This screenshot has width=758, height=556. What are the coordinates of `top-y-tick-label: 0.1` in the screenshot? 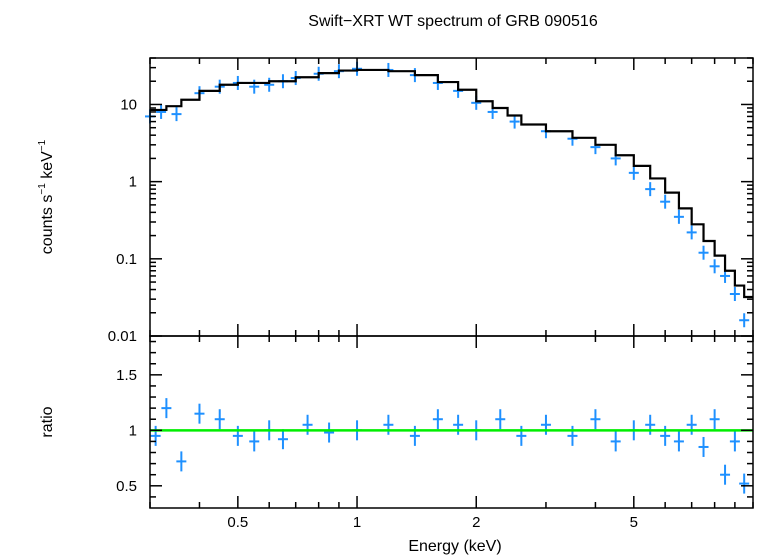 It's located at (126, 259).